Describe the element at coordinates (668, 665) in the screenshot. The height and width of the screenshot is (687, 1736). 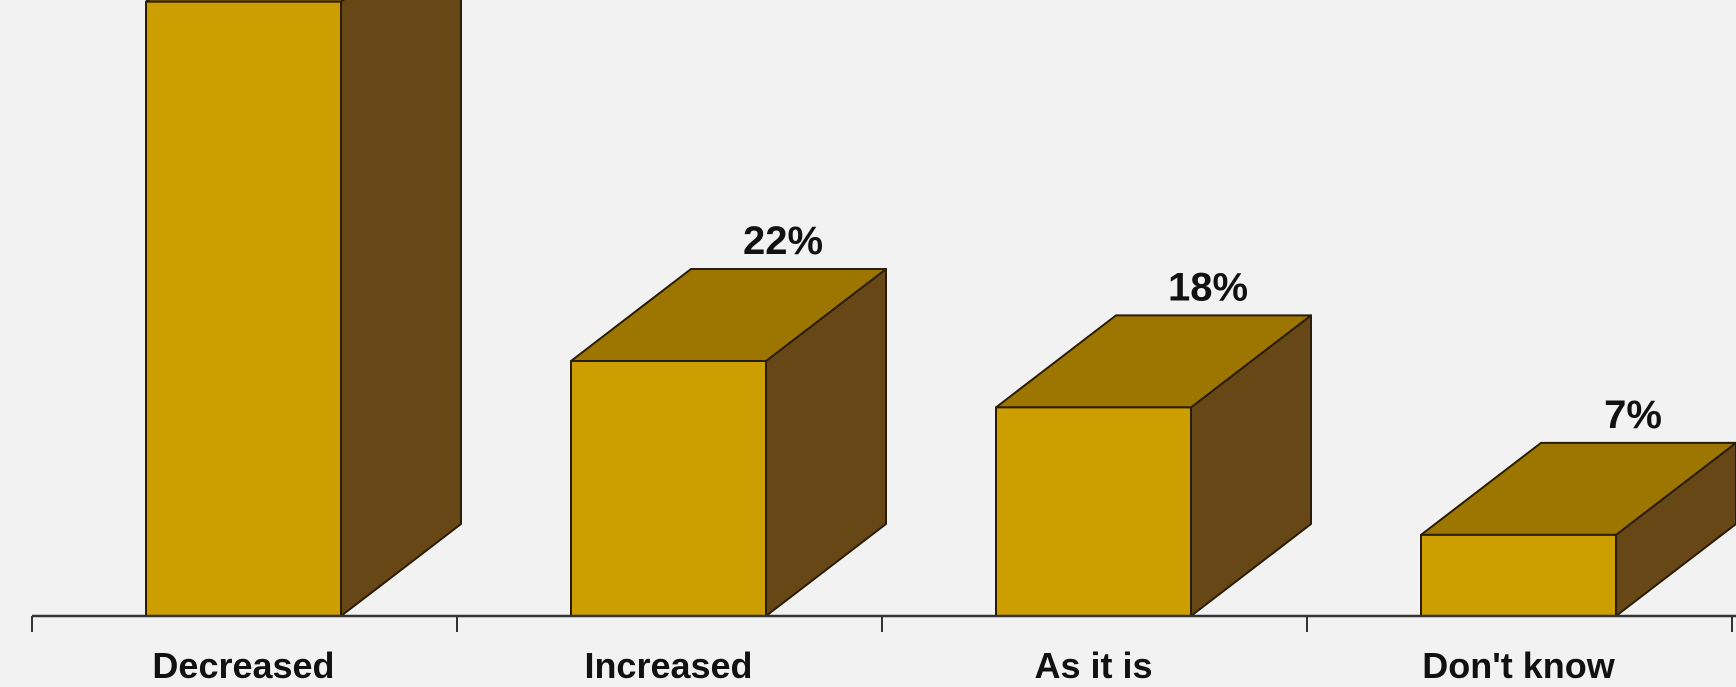
I see `x-tick-label: Increased` at that location.